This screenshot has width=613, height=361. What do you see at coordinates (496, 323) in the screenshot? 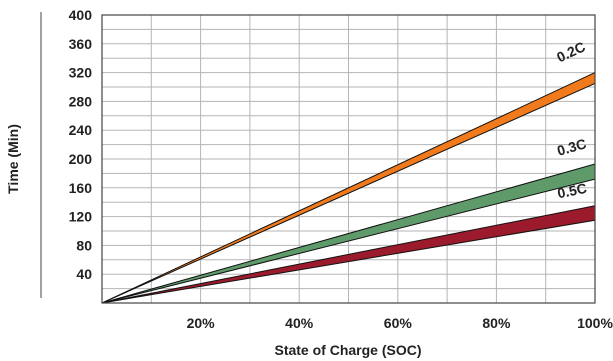
I see `x-tick-label: 80%` at bounding box center [496, 323].